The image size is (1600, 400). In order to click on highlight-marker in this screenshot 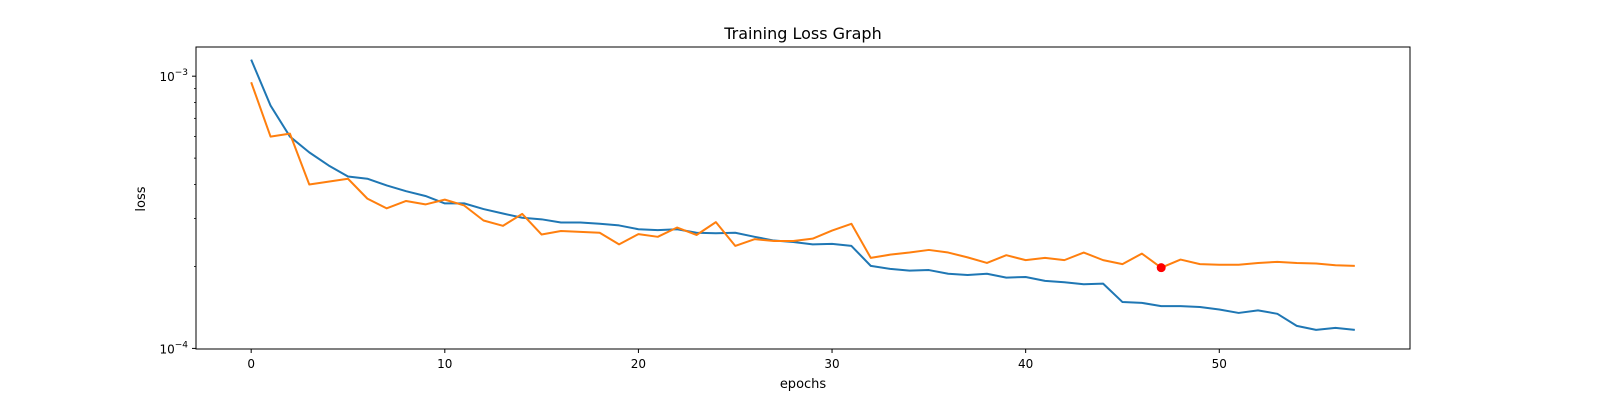, I will do `click(1161, 268)`.